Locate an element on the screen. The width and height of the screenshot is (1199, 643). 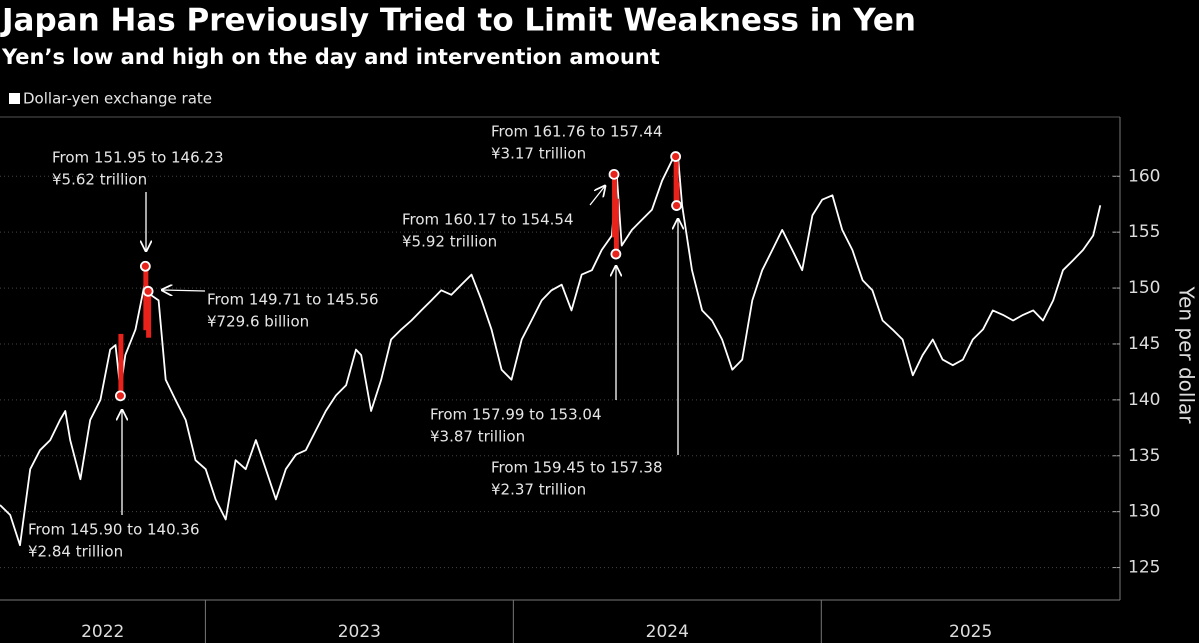
annotation-amount: ¥3.87 trillion is located at coordinates (477, 437).